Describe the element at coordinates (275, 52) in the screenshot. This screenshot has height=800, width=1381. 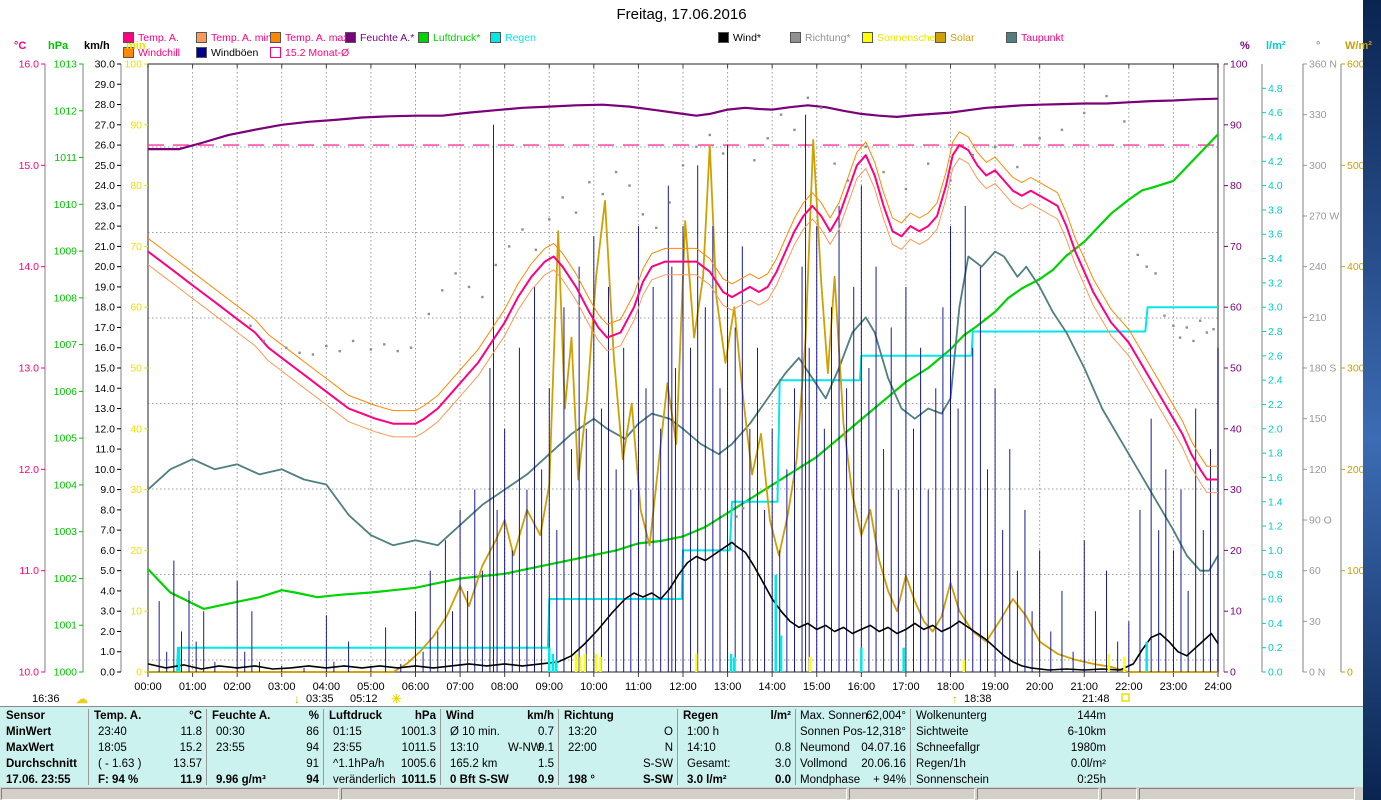
I see `legend-swatch-monat-avg` at that location.